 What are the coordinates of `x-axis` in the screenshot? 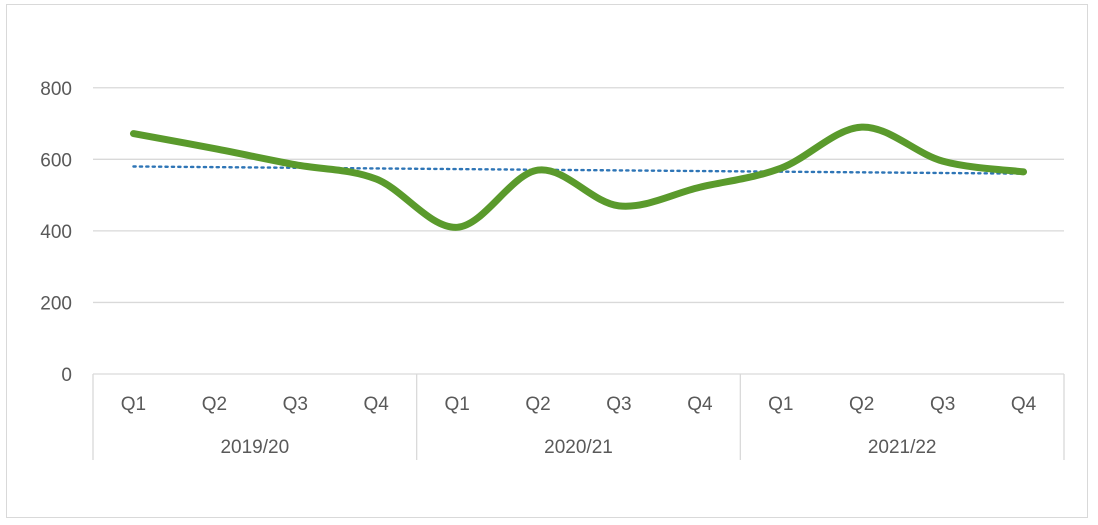 It's located at (578, 416).